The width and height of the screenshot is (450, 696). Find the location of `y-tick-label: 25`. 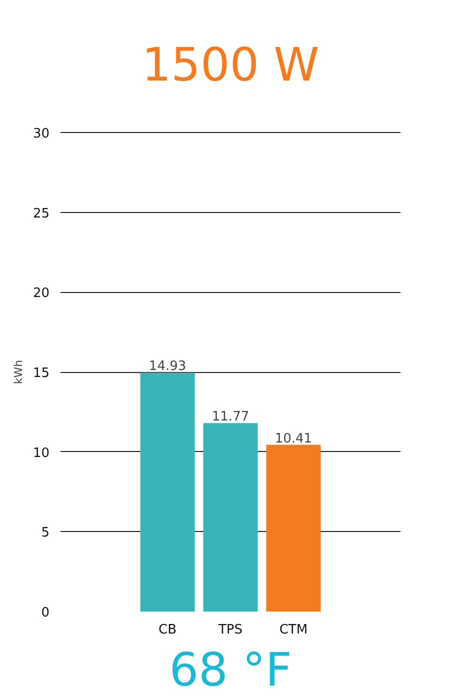

y-tick-label: 25 is located at coordinates (41, 214).